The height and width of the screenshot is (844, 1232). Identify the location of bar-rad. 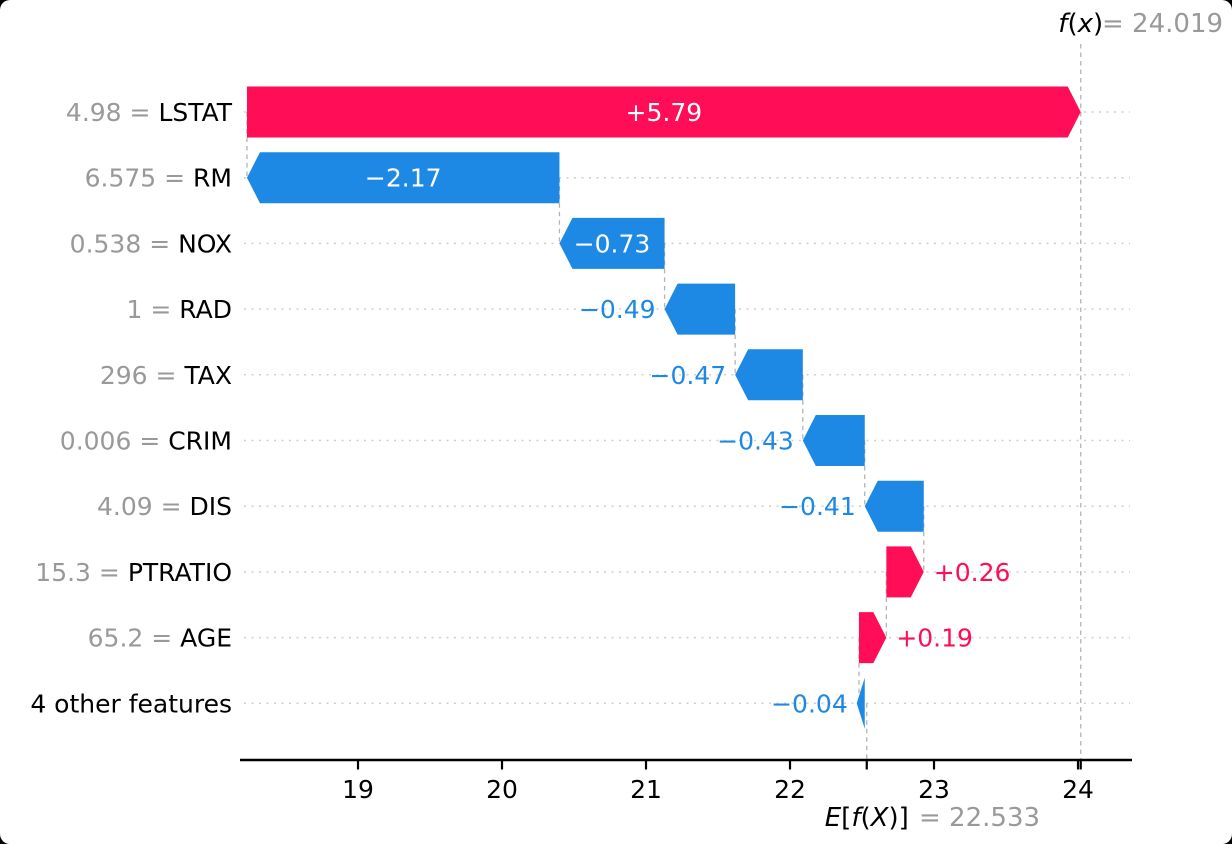
(700, 309).